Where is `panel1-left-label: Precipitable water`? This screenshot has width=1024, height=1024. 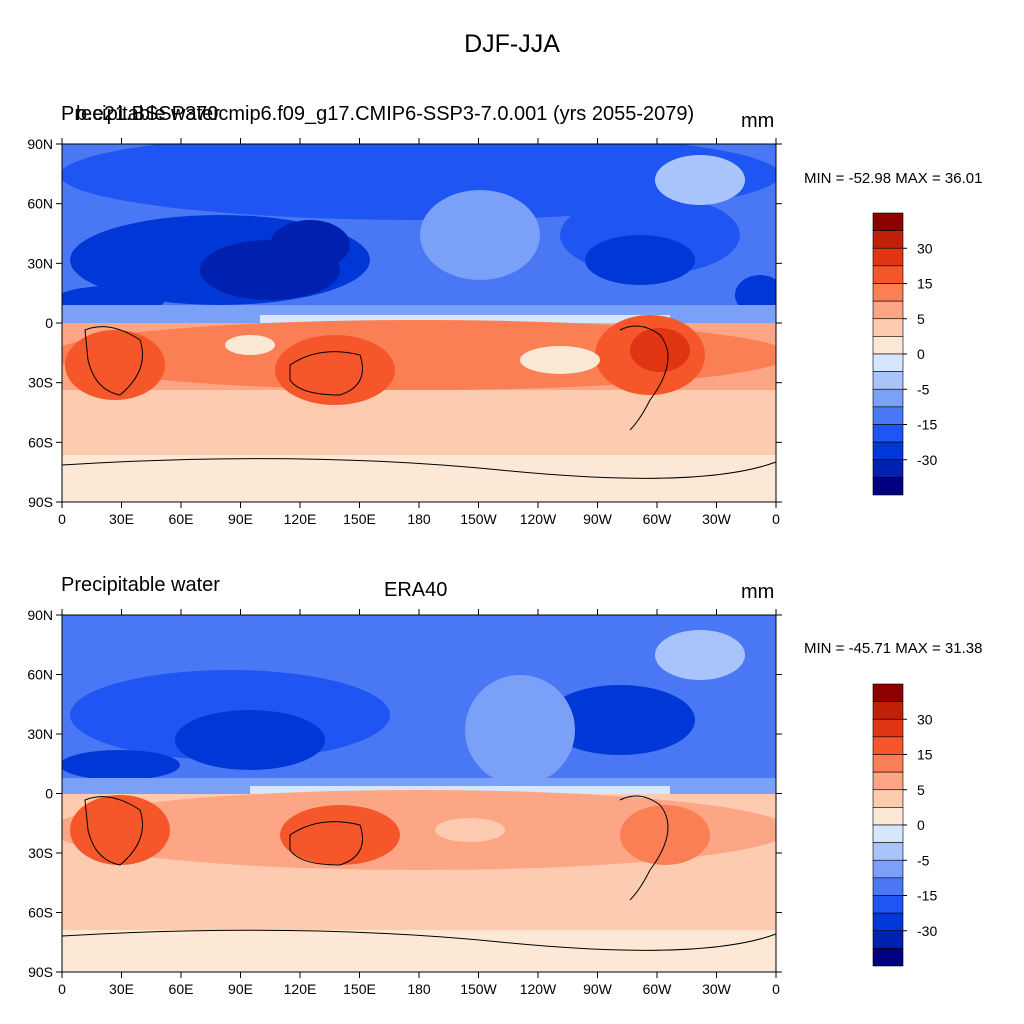
panel1-left-label: Precipitable water is located at coordinates (140, 114).